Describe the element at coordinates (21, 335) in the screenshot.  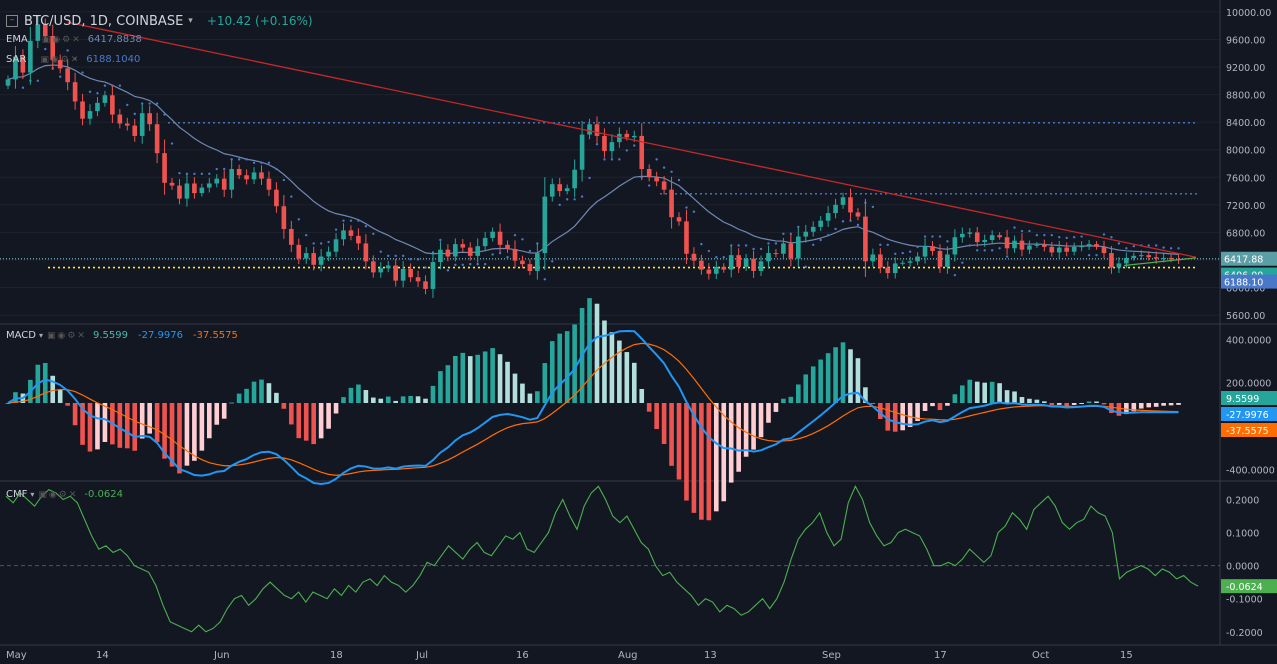
I see `macd-label: MACD` at that location.